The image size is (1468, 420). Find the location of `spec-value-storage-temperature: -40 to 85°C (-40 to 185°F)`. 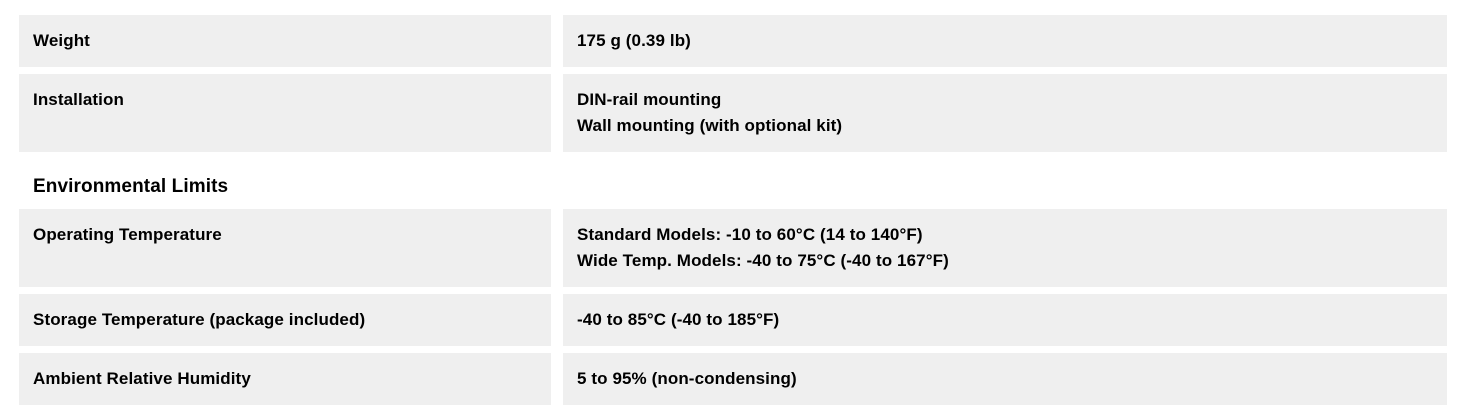

spec-value-storage-temperature: -40 to 85°C (-40 to 185°F) is located at coordinates (1005, 320).